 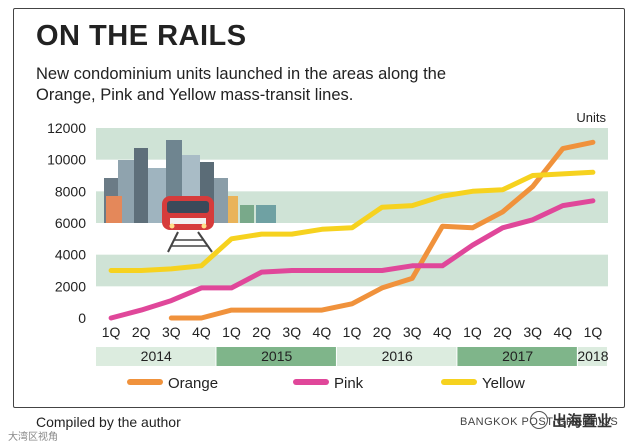 What do you see at coordinates (326, 383) in the screenshot?
I see `legend: Orange Pink Yellow` at bounding box center [326, 383].